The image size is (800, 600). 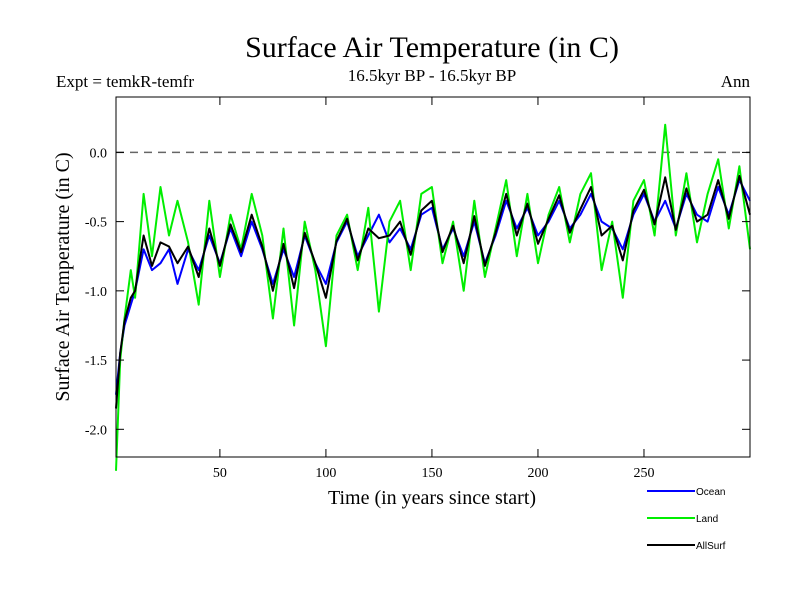 I want to click on y-tick-label: -2.0, so click(x=96, y=430).